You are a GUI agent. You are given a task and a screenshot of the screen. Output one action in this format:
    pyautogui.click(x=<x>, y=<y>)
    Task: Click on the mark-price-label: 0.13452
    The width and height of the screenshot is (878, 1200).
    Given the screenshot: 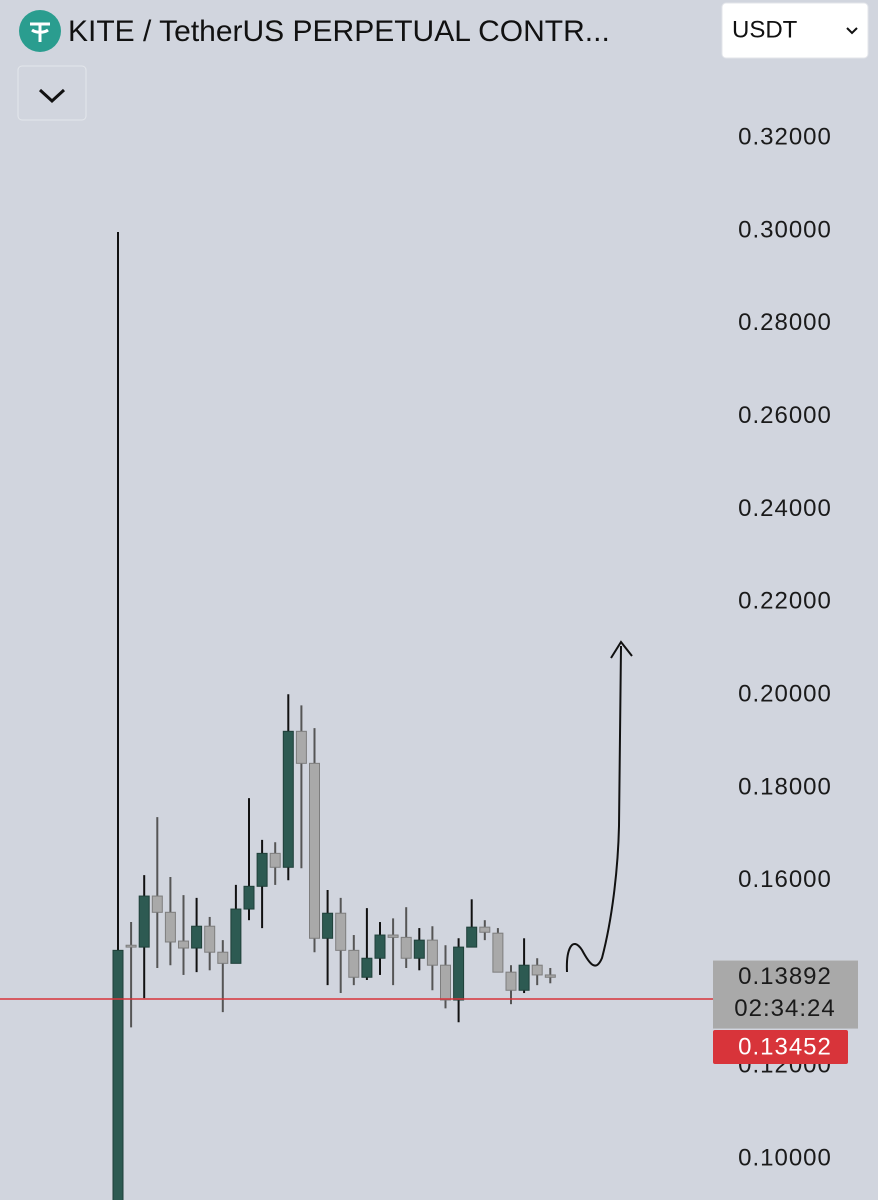 What is the action you would take?
    pyautogui.click(x=785, y=1046)
    